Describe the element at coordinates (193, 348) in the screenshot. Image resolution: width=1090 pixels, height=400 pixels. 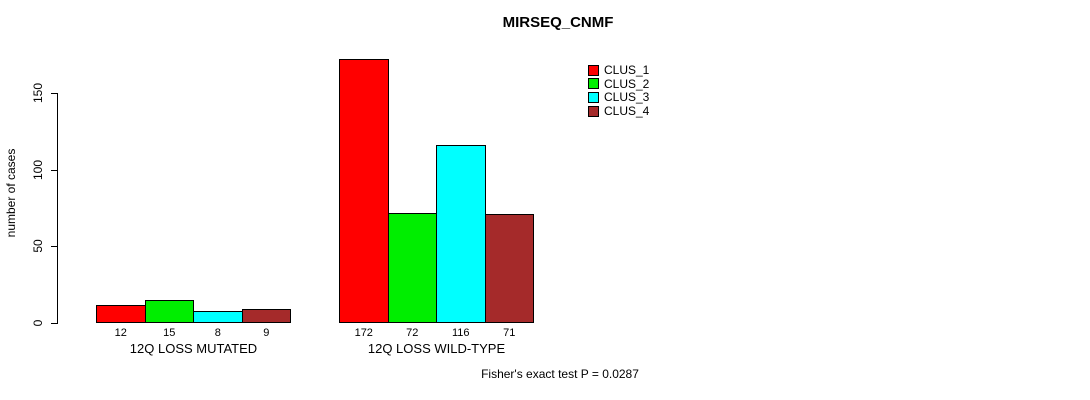
I see `category-label-group1: 12Q LOSS MUTATED` at that location.